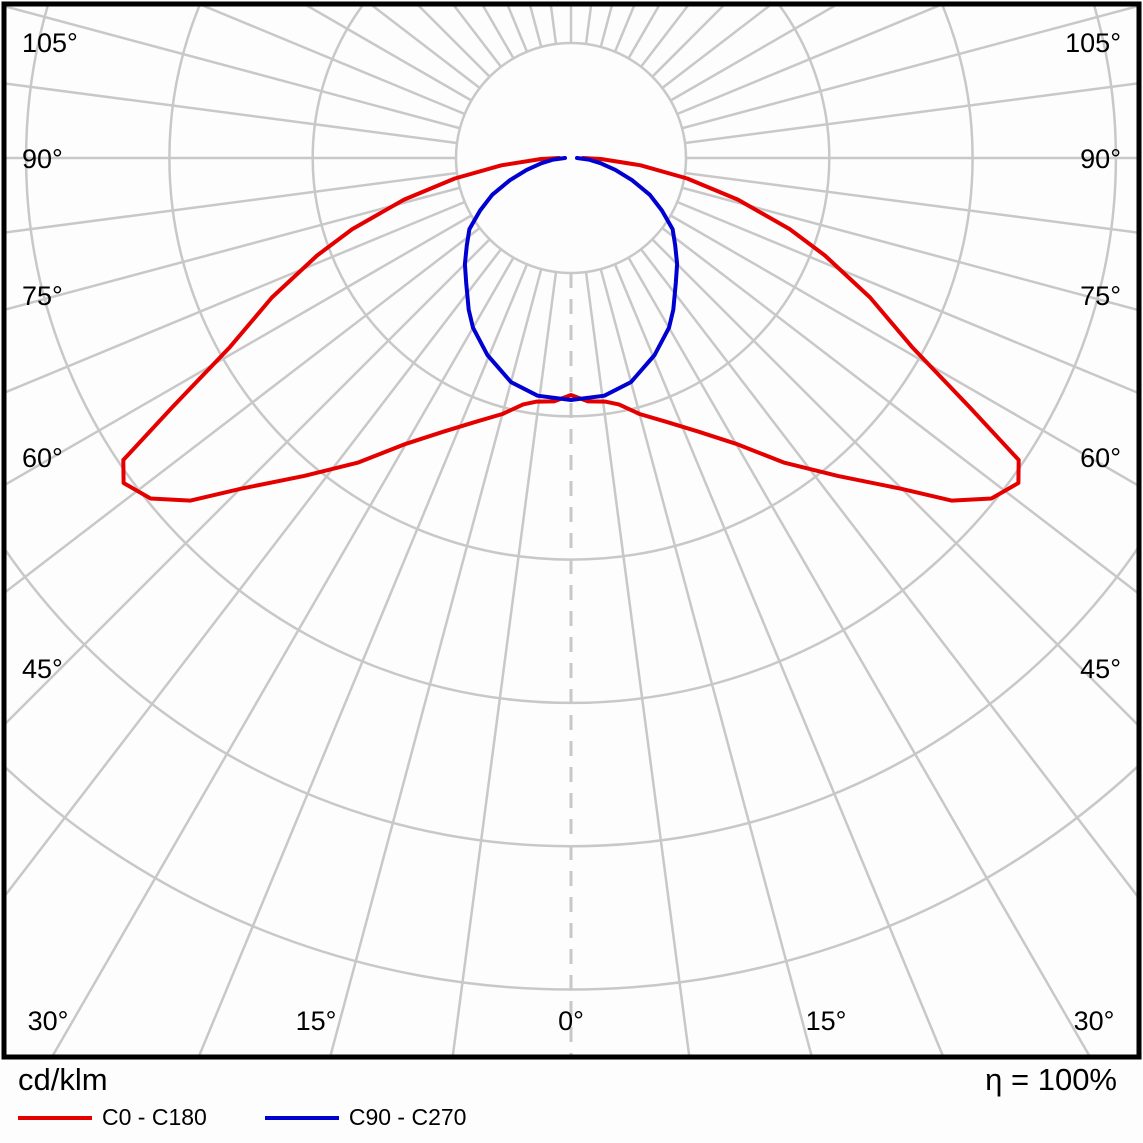 This screenshot has width=1143, height=1143. Describe the element at coordinates (407, 1117) in the screenshot. I see `legend-label-c90: C90 - C270` at that location.